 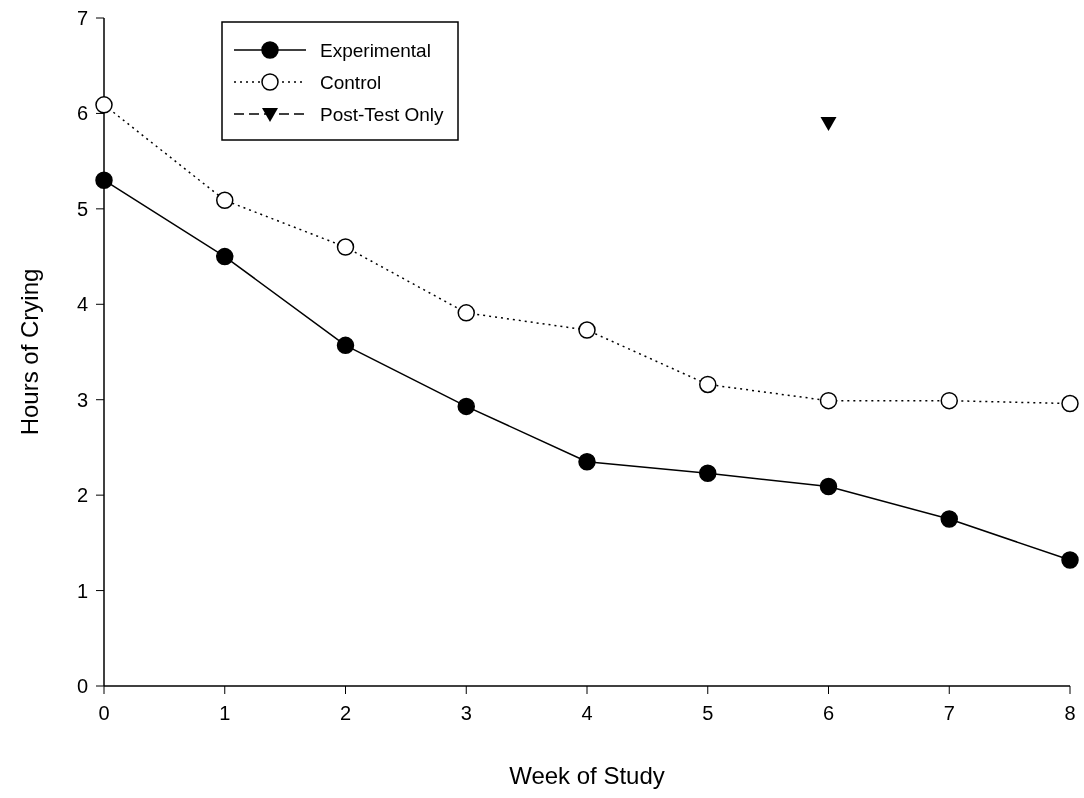 I want to click on x-tick-label: 0, so click(x=104, y=713).